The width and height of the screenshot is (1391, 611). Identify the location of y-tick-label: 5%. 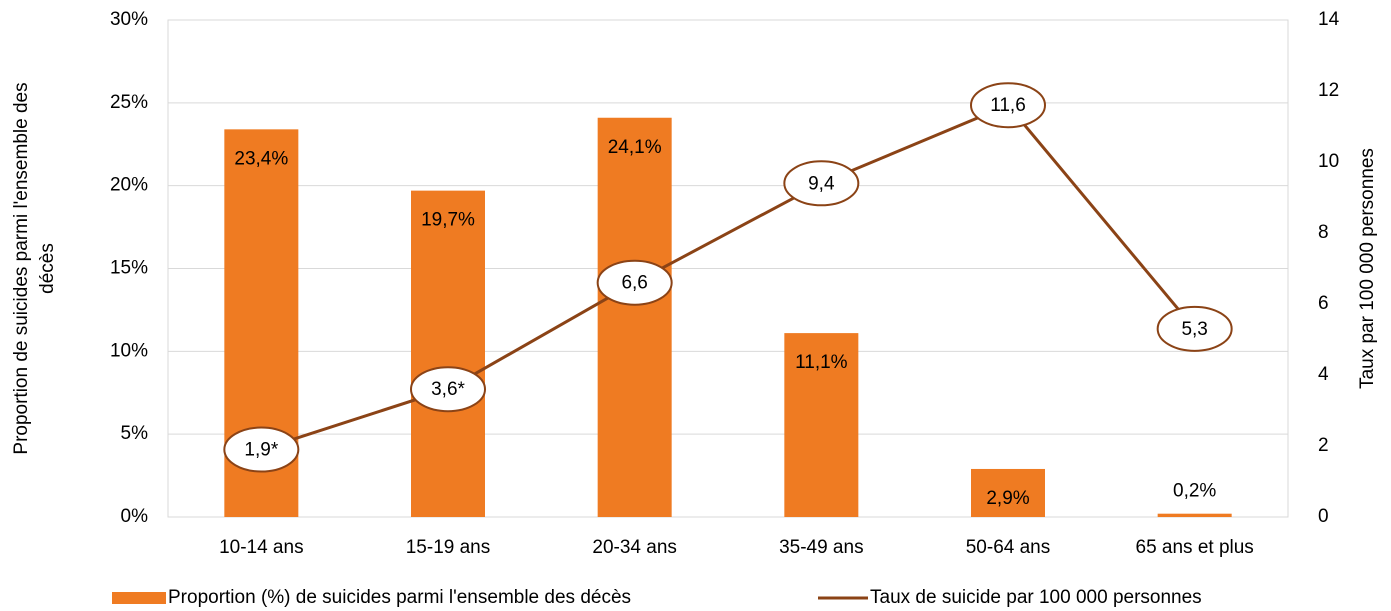
(135, 433).